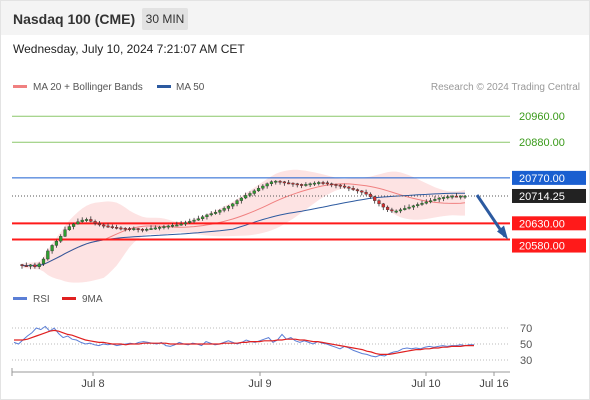 Image resolution: width=590 pixels, height=400 pixels. Describe the element at coordinates (272, 345) in the screenshot. I see `rsi-plot: 70 50 30` at that location.